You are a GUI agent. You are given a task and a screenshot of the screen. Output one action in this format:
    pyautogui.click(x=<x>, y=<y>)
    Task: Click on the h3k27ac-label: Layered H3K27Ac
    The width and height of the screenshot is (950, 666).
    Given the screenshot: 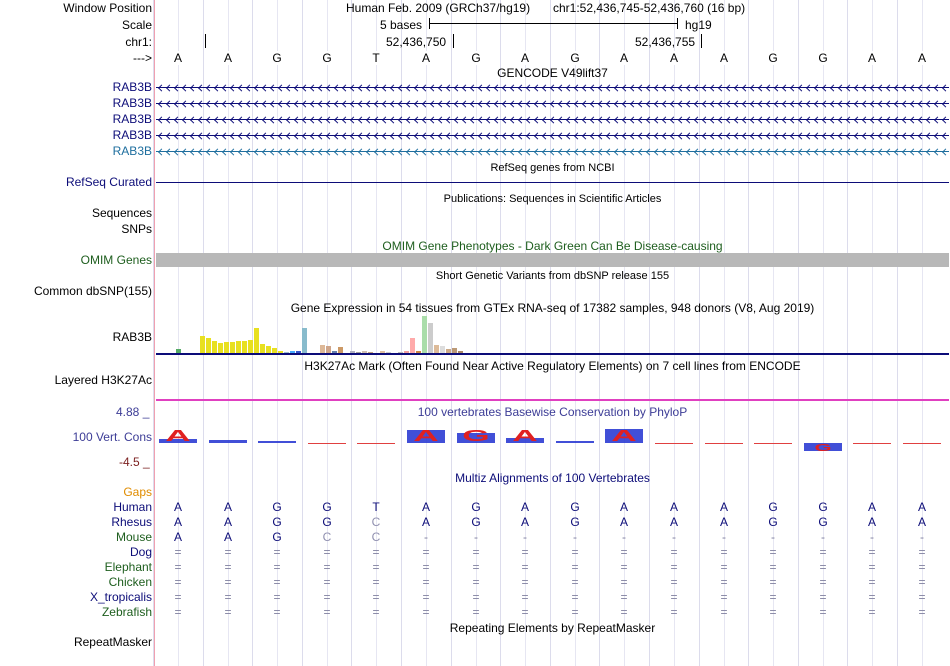 What is the action you would take?
    pyautogui.click(x=103, y=380)
    